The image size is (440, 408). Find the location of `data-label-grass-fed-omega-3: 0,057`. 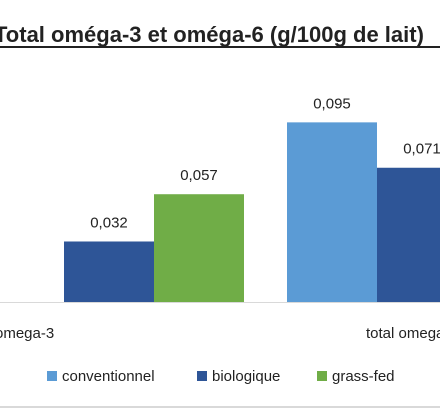

data-label-grass-fed-omega-3: 0,057 is located at coordinates (199, 175).